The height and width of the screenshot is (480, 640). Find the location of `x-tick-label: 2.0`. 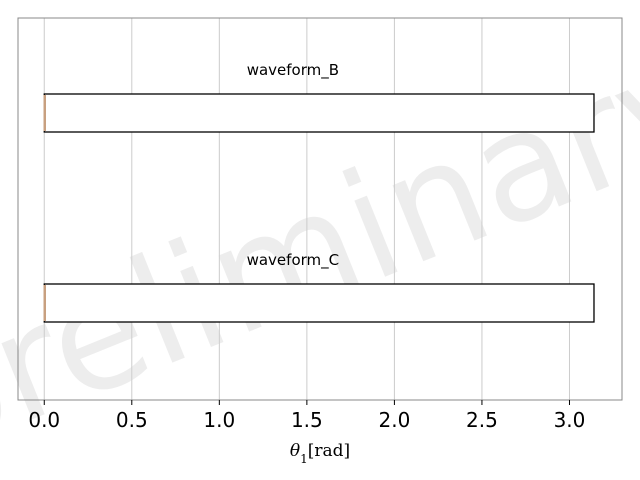

x-tick-label: 2.0 is located at coordinates (394, 420).